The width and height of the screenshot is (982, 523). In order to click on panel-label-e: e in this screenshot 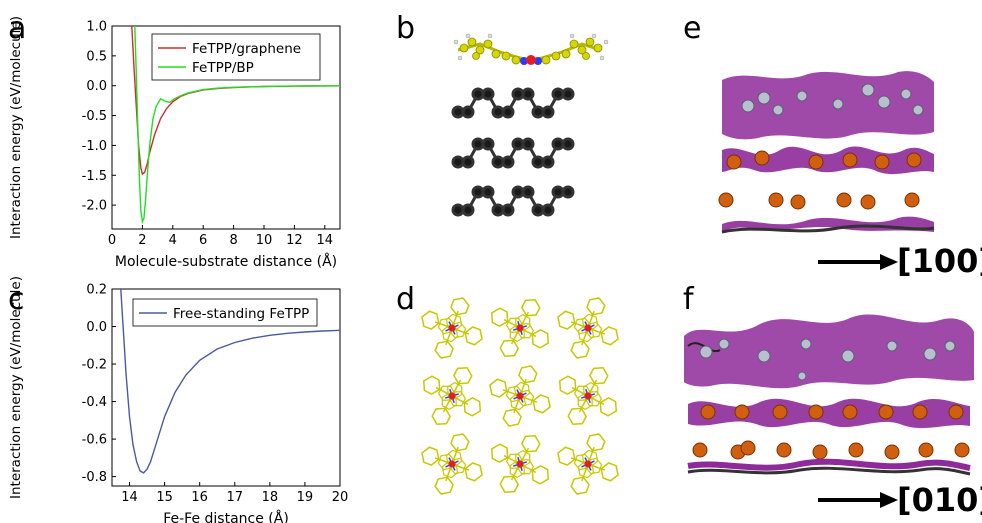, I will do `click(692, 28)`.